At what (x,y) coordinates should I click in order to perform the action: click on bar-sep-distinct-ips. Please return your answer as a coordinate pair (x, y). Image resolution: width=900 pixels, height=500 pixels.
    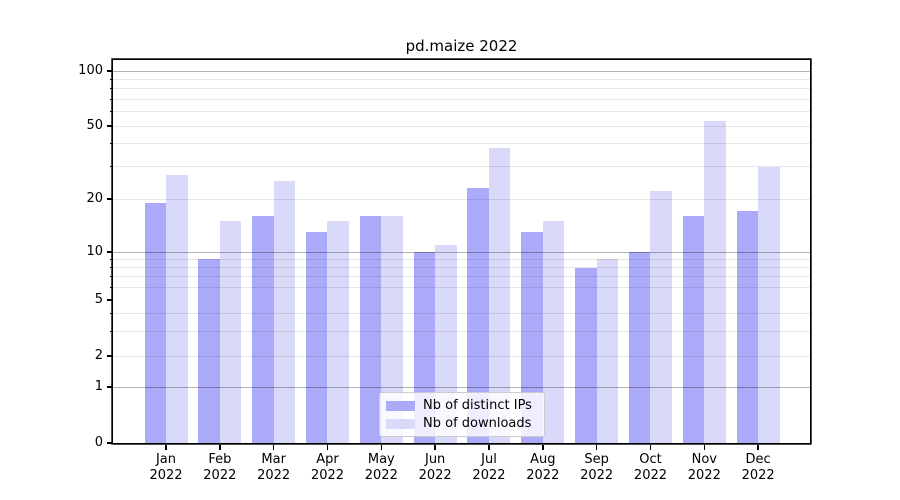
    Looking at the image, I should click on (586, 355).